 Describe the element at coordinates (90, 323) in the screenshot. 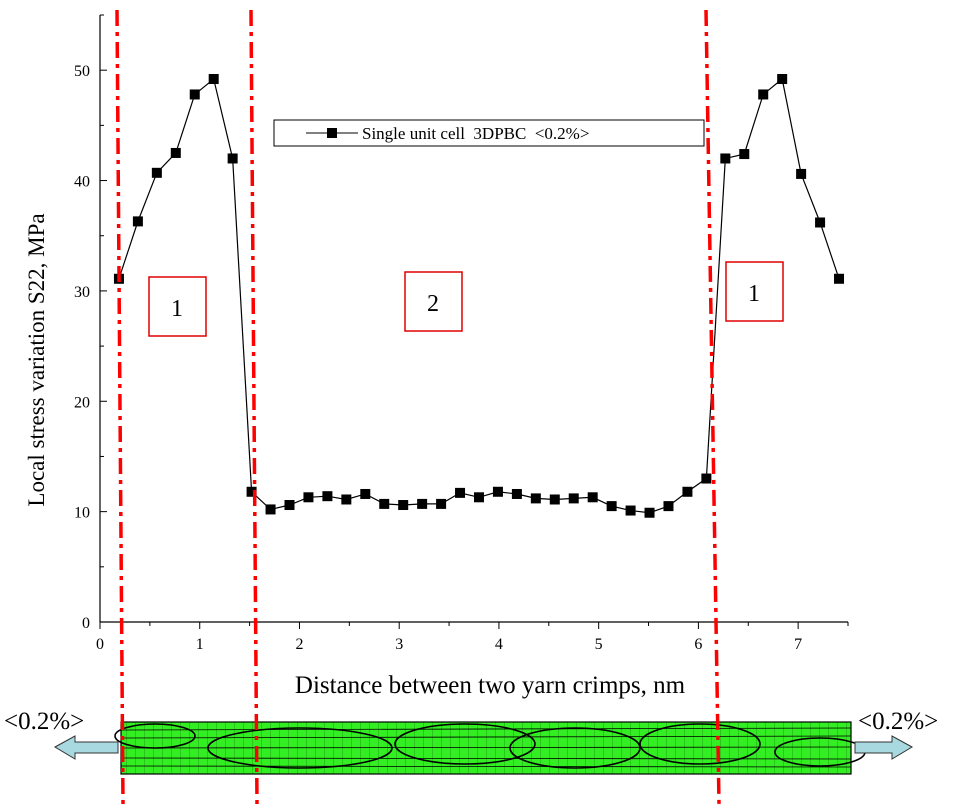

I see `y-ticks: 0 10 20 30 40 50` at that location.